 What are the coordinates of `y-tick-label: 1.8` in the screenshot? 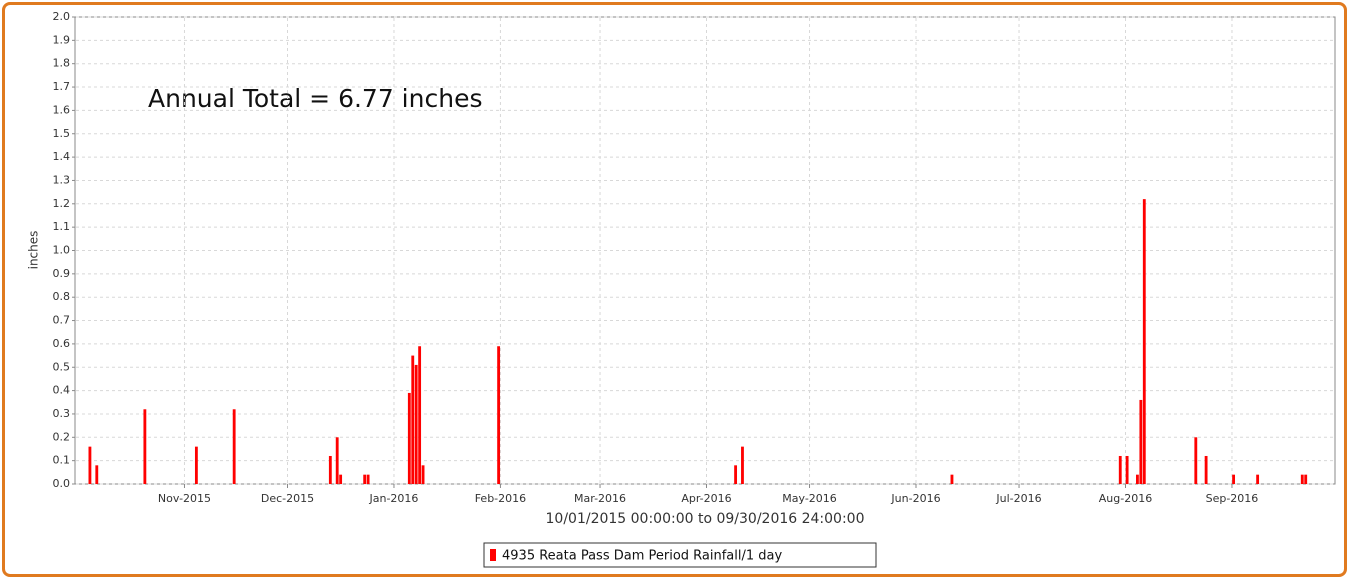 It's located at (62, 63).